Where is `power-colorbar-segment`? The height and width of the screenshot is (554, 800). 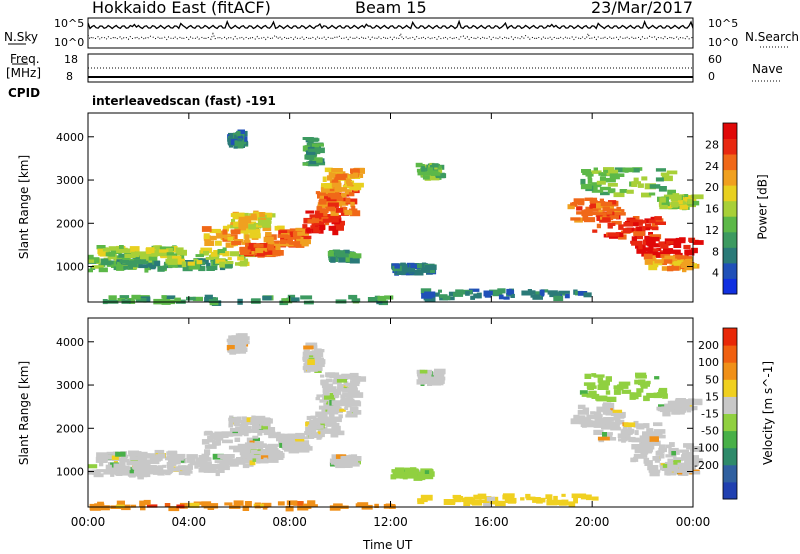
power-colorbar-segment is located at coordinates (730, 131).